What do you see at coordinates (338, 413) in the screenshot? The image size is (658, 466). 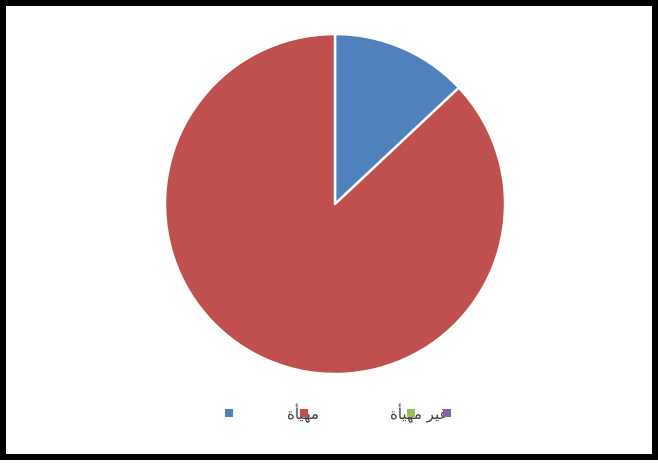 I see `legend: مهيأةغير مهيأة` at bounding box center [338, 413].